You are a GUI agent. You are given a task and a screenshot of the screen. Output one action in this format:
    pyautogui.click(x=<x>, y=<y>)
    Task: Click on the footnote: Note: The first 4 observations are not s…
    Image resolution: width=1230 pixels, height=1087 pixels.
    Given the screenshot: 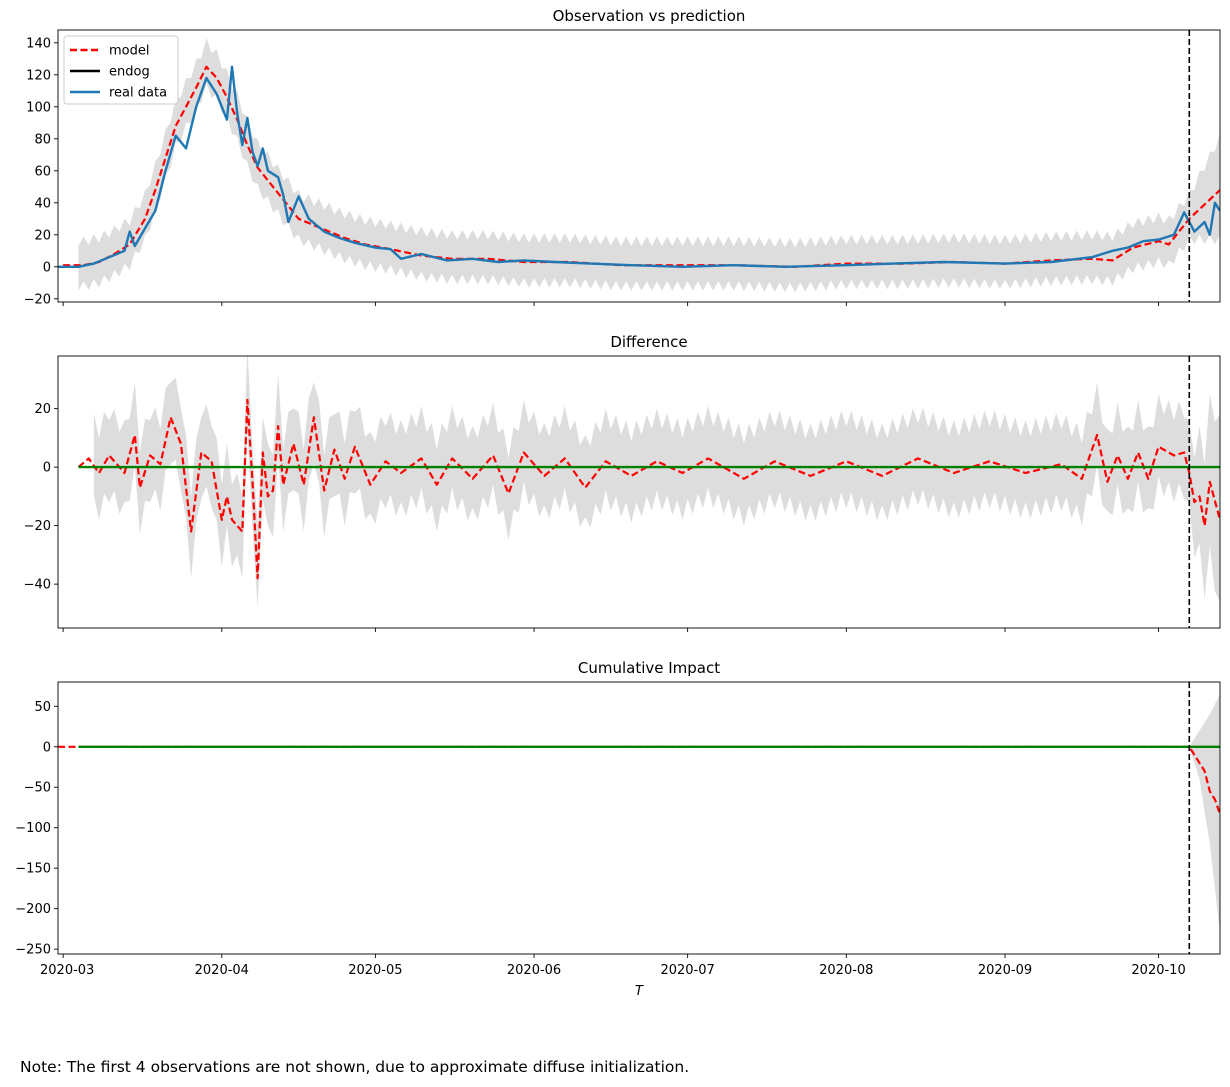 What is the action you would take?
    pyautogui.click(x=355, y=1067)
    